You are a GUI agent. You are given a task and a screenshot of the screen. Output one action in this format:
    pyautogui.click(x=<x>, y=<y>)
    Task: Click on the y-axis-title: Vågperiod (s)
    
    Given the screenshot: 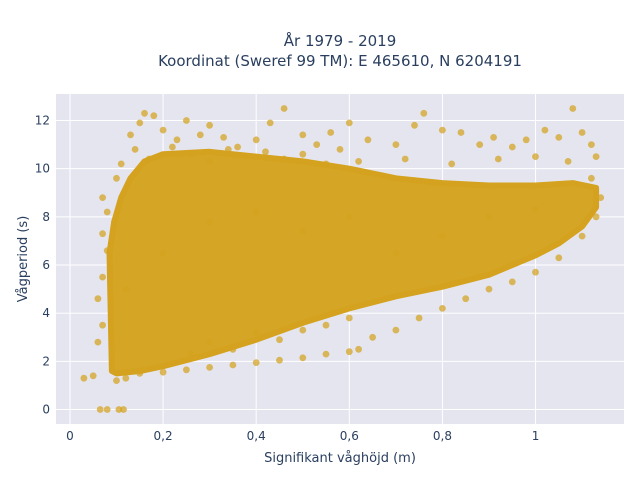 What is the action you would take?
    pyautogui.click(x=23, y=259)
    